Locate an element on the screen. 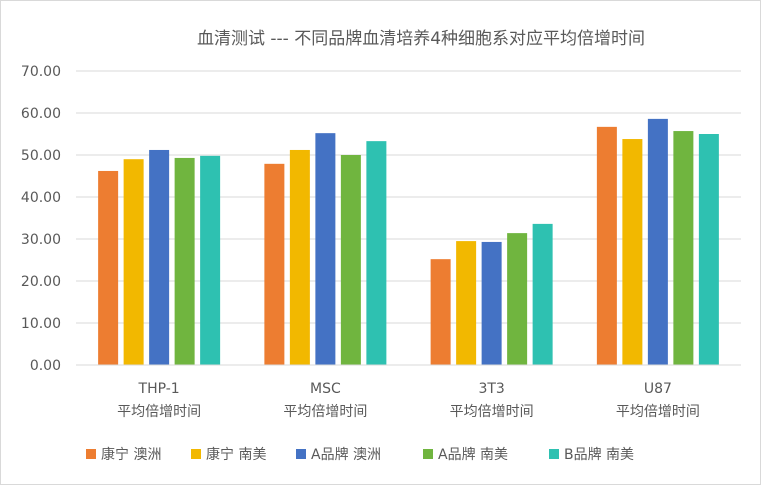  y-tick-label: 70.00 is located at coordinates (41, 72).